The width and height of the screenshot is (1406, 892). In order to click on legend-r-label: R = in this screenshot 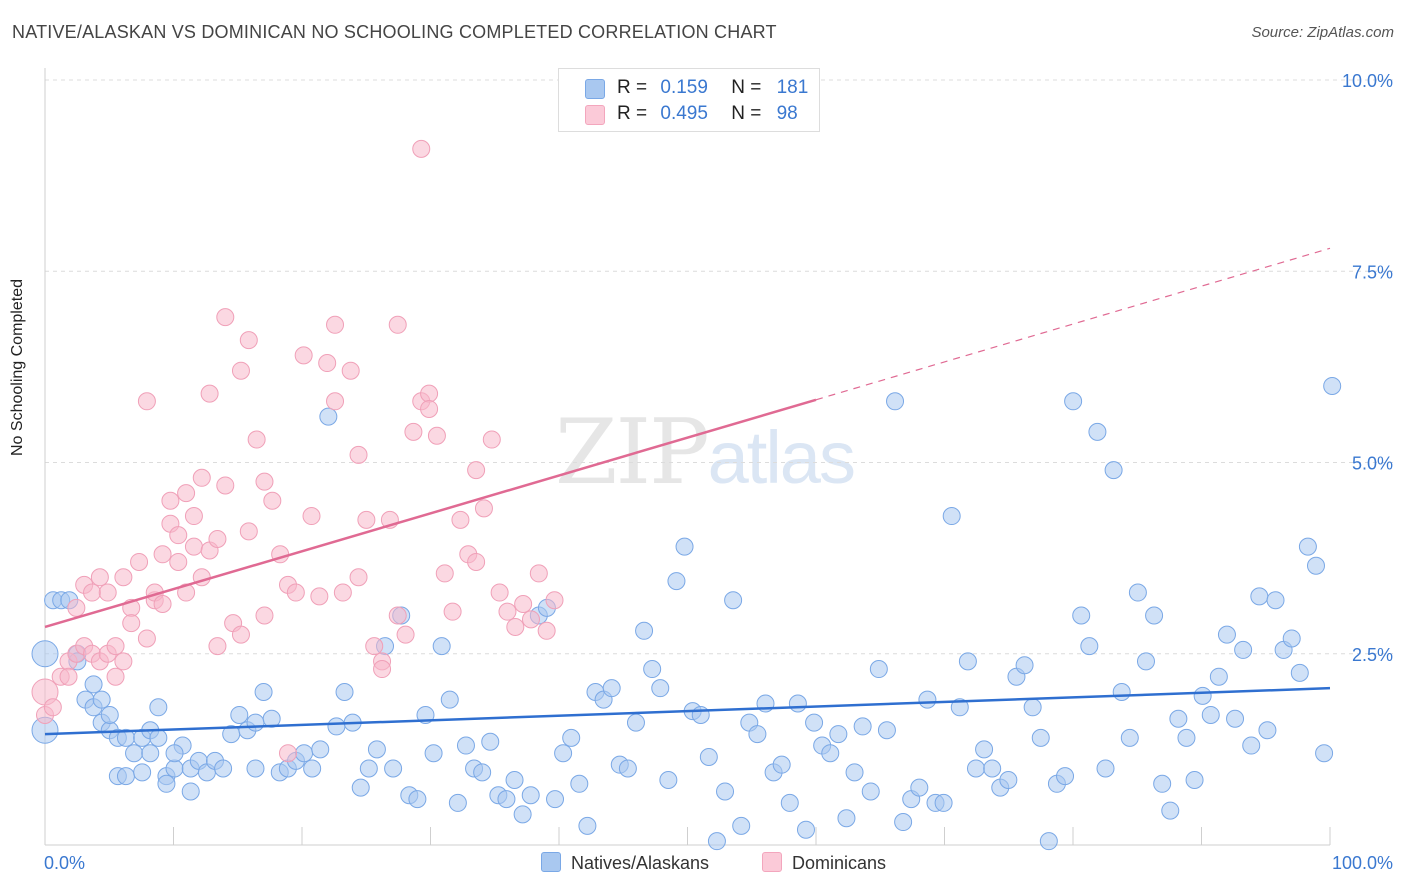, I will do `click(632, 87)`.